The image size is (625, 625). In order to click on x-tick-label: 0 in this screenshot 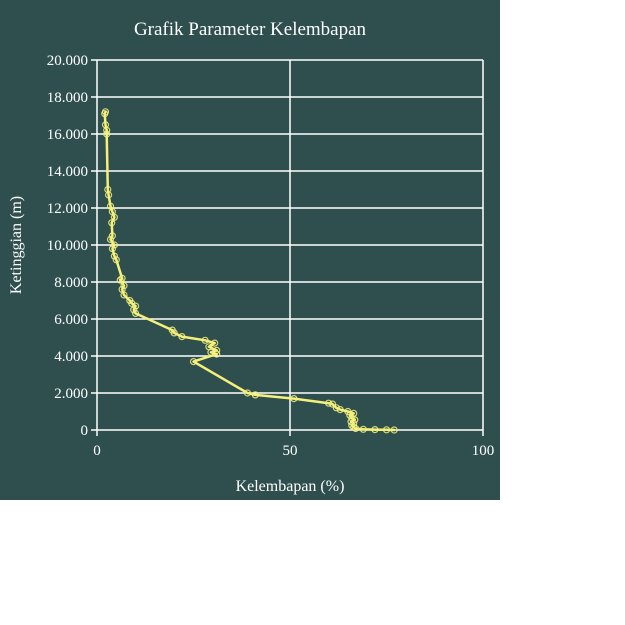, I will do `click(97, 451)`.